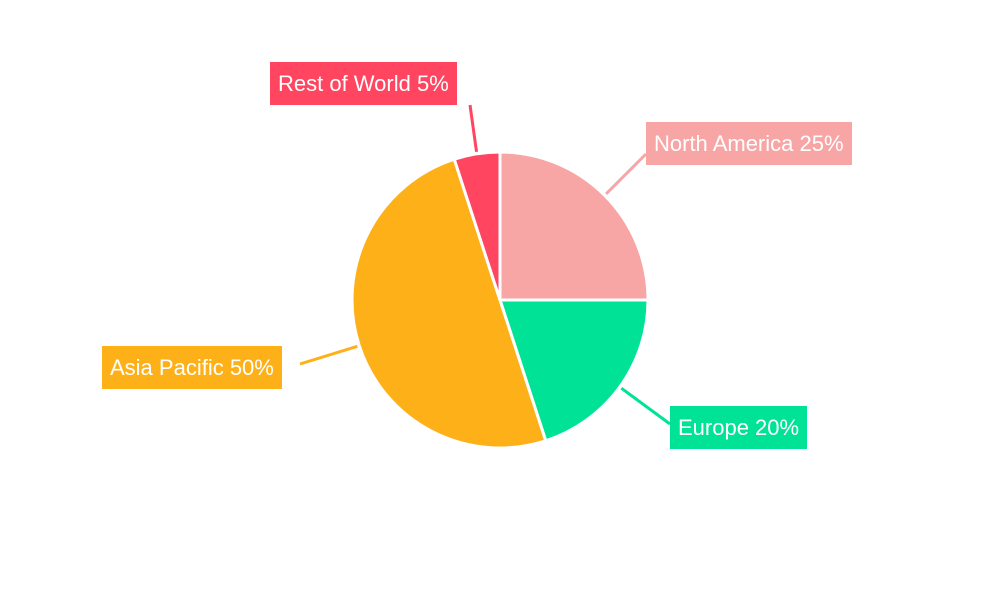  I want to click on pie-slice-europe, so click(573, 370).